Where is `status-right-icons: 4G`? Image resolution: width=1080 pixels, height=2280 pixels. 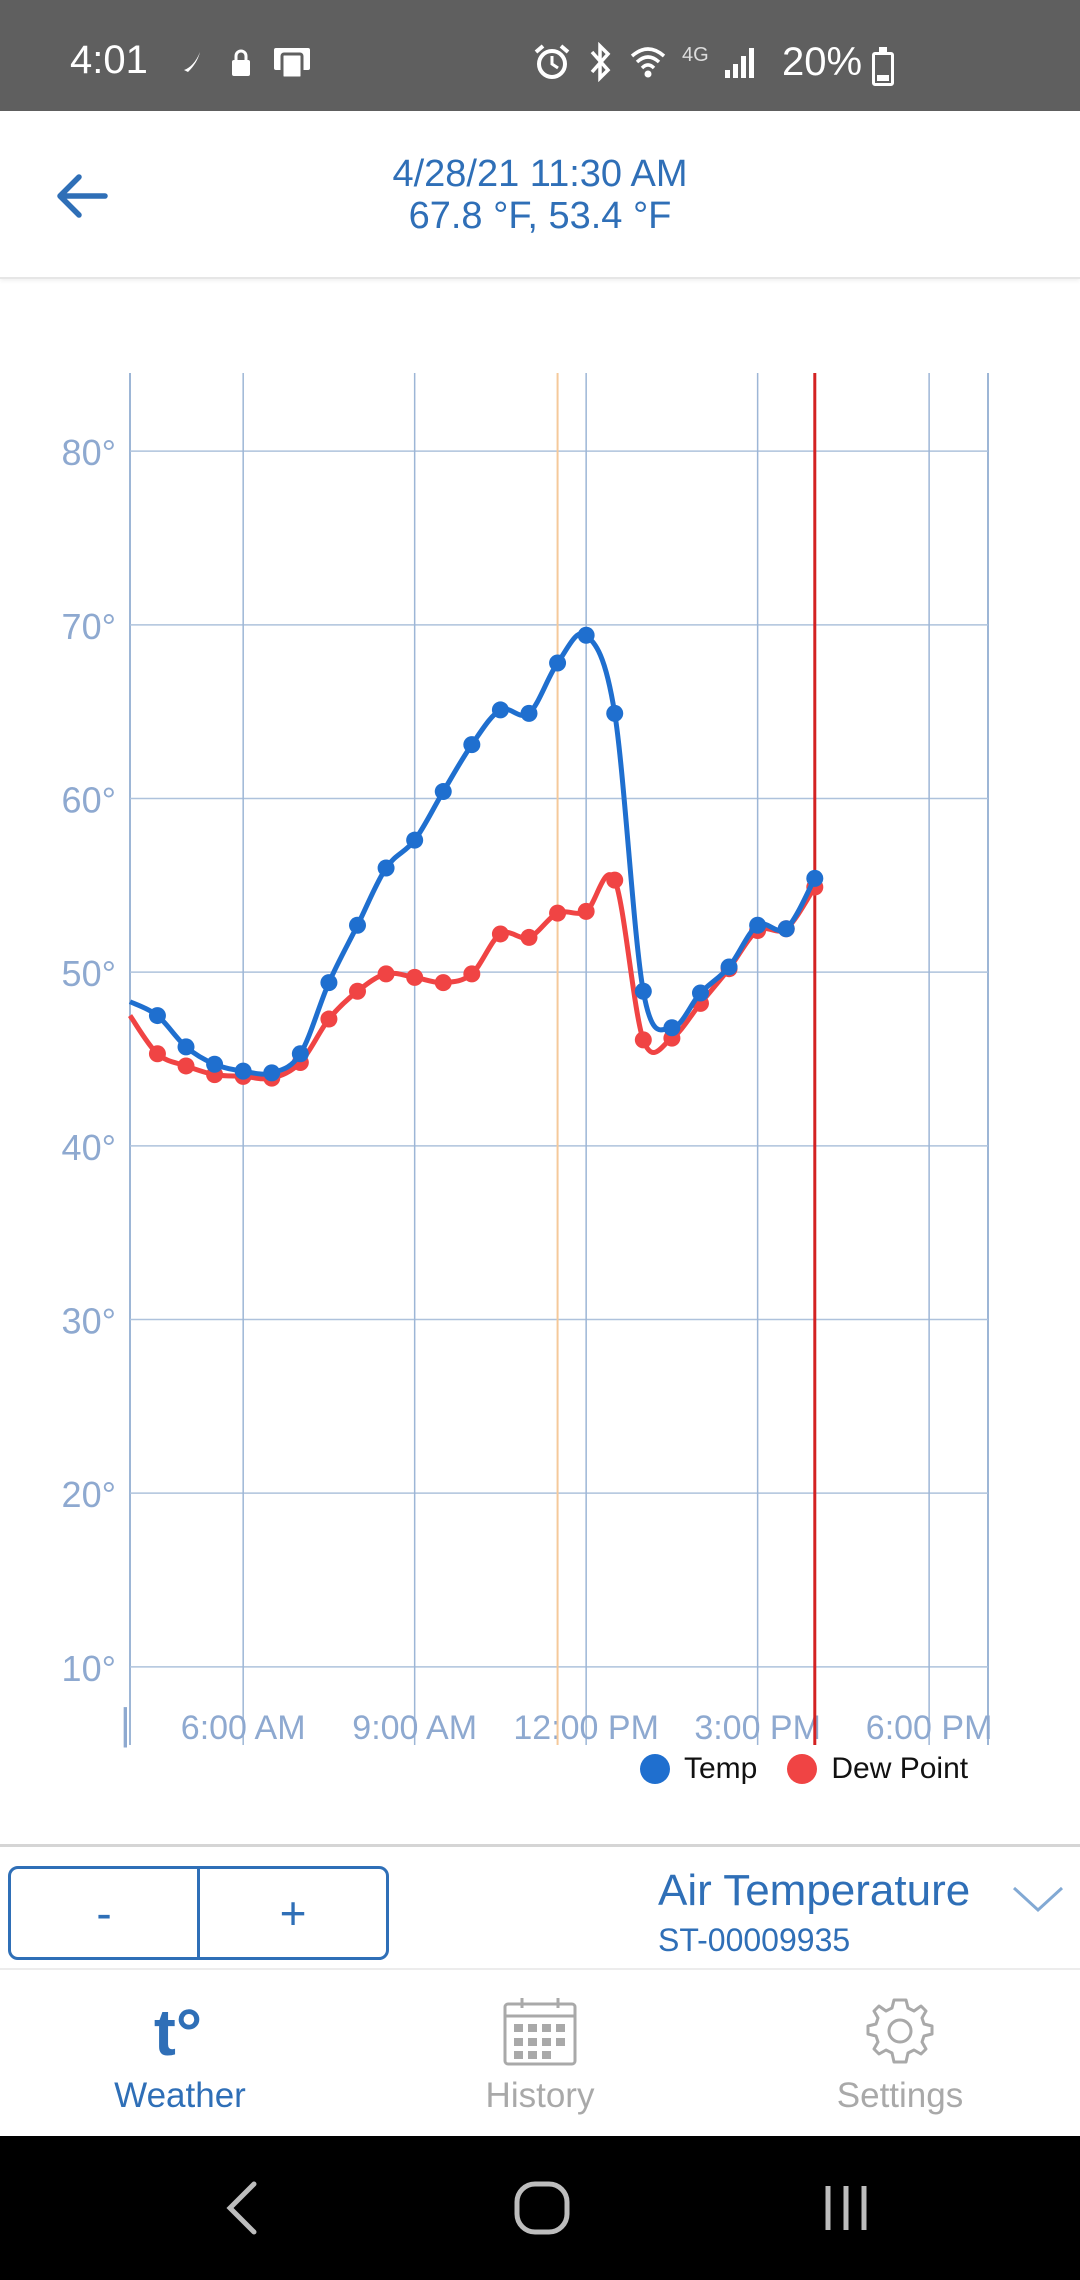 status-right-icons: 4G is located at coordinates (645, 62).